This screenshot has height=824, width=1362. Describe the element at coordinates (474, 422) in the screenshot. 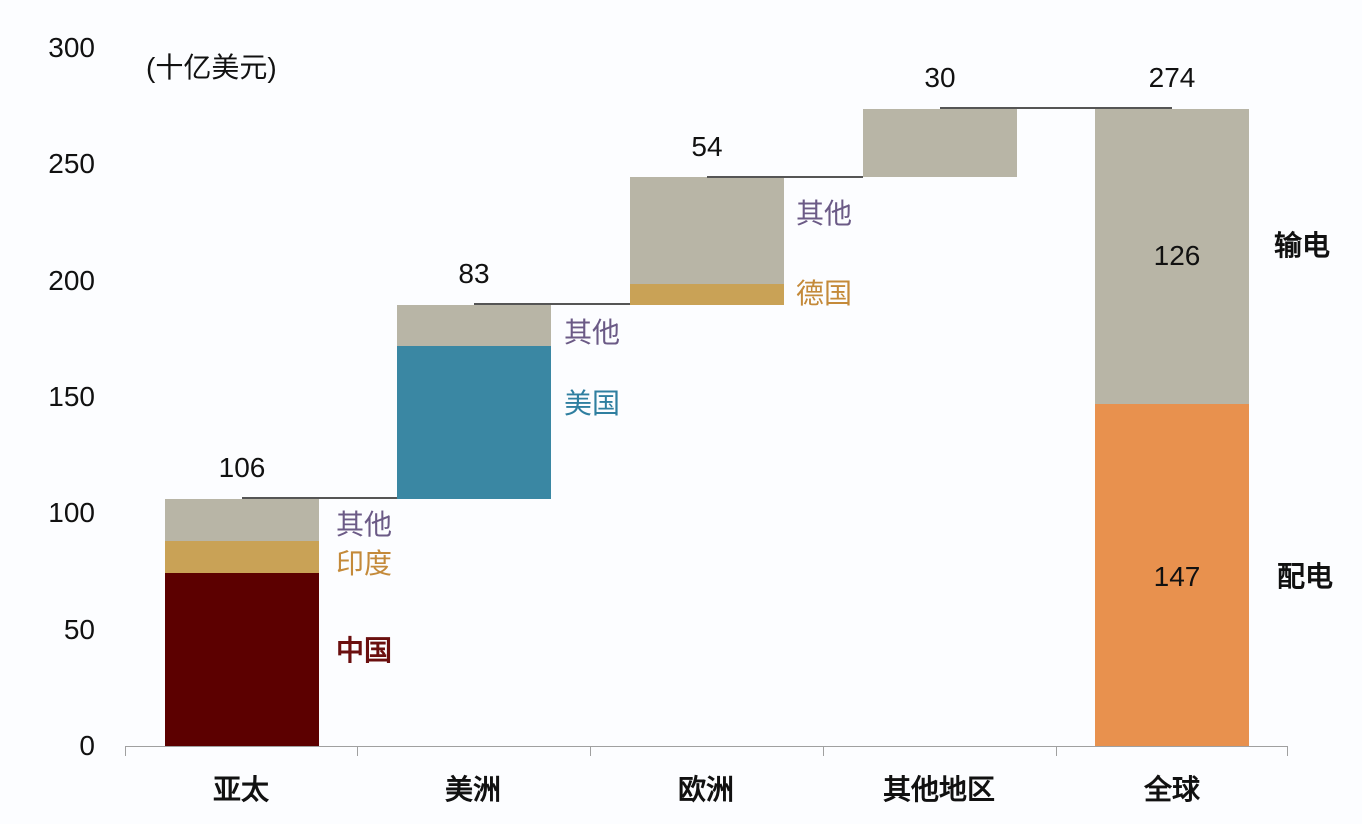

I see `bar-americas-usa` at that location.